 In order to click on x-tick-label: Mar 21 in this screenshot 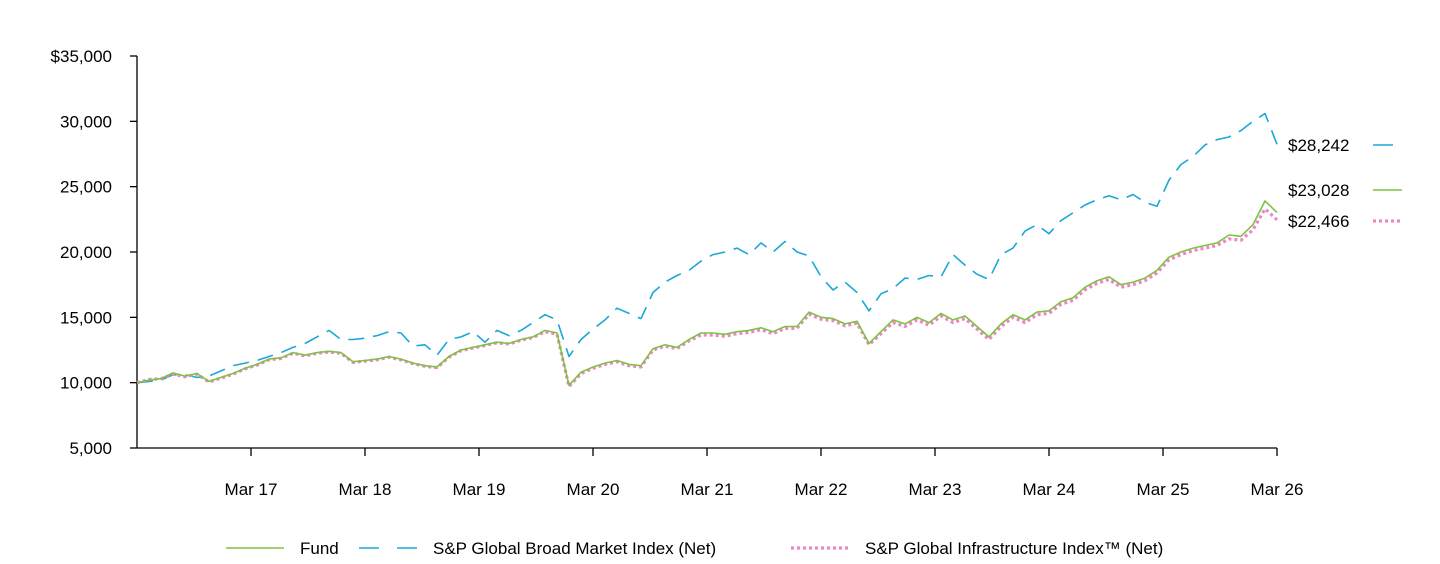, I will do `click(707, 489)`.